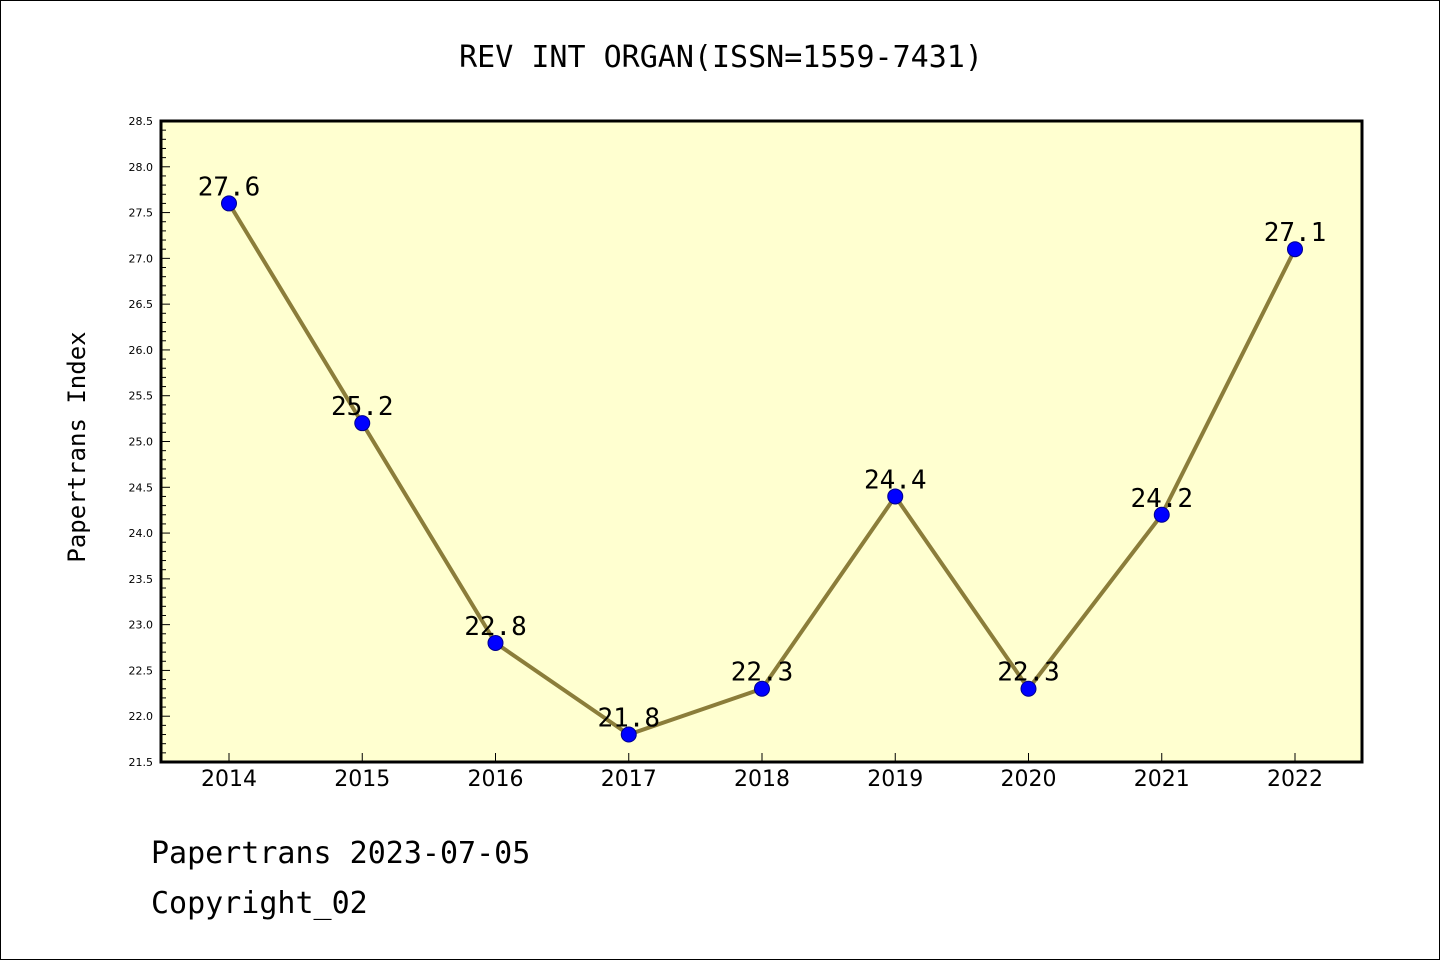 The image size is (1440, 961). Describe the element at coordinates (895, 480) in the screenshot. I see `data-label: 24.4` at that location.